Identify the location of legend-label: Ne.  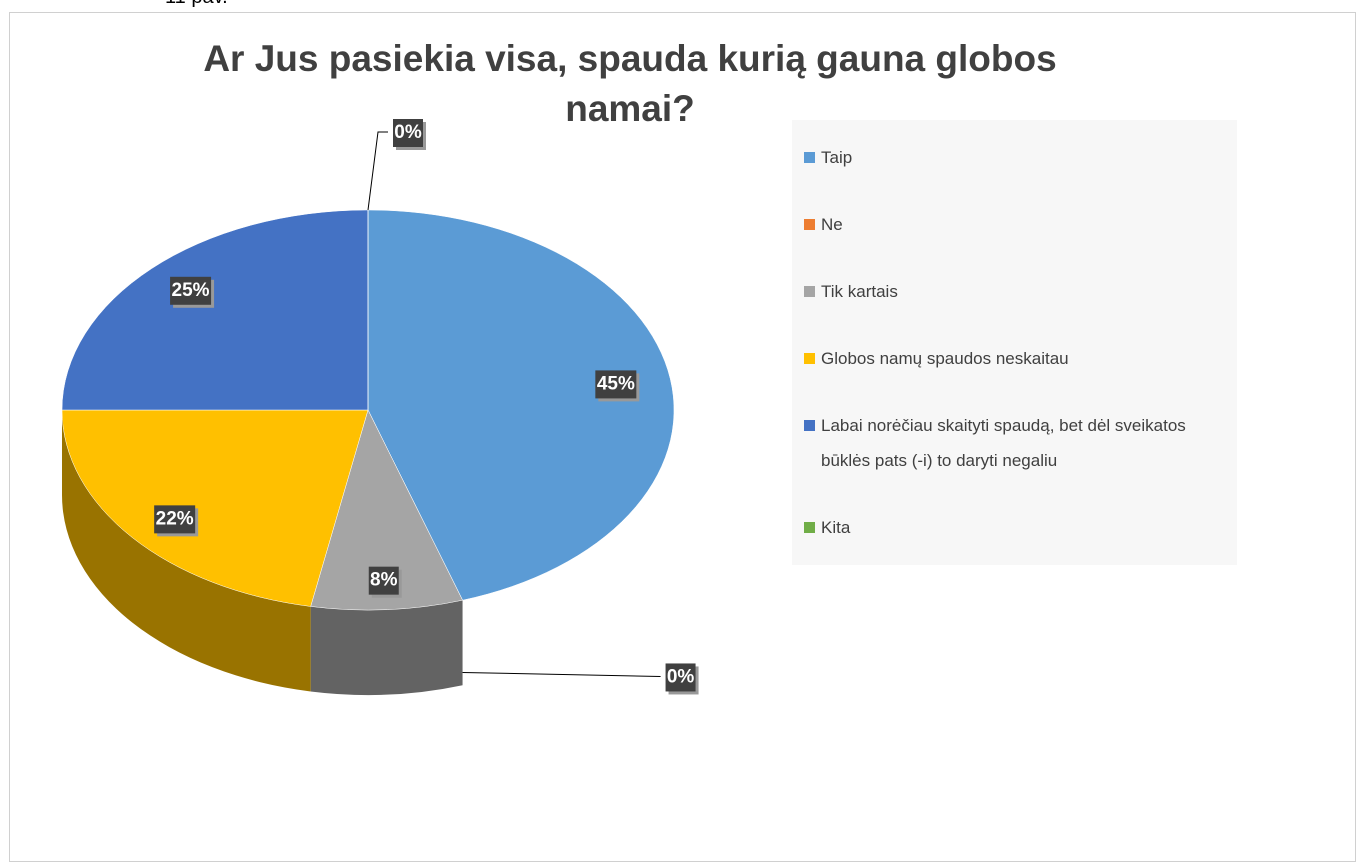
(832, 224).